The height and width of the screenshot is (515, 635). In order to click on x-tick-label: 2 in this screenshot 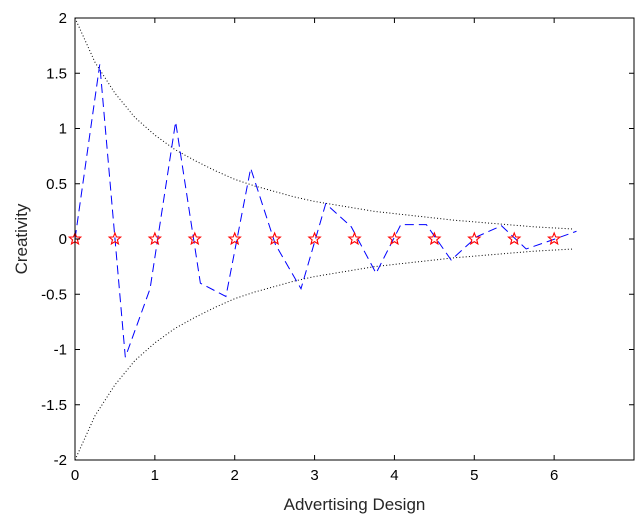, I will do `click(235, 475)`.